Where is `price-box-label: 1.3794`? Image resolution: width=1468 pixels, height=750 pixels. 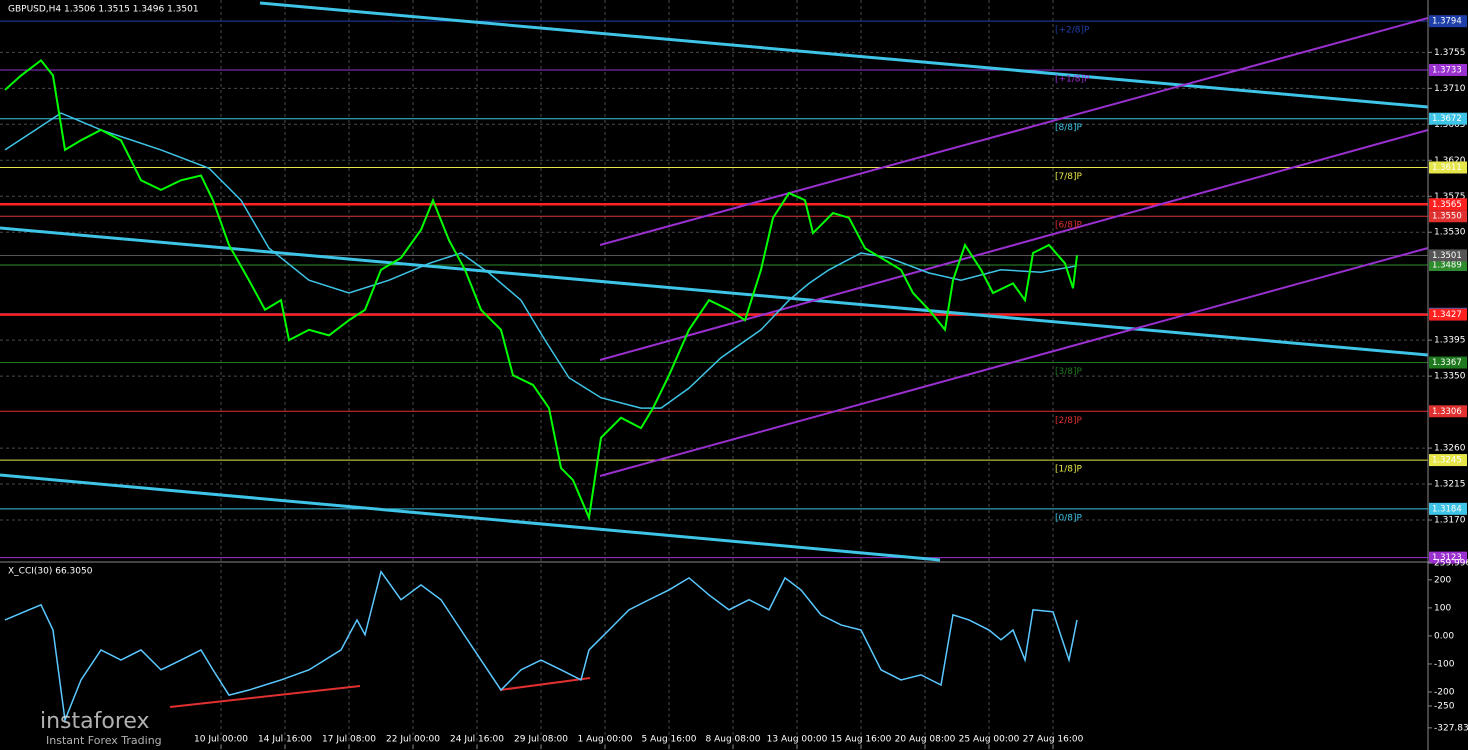
price-box-label: 1.3794 is located at coordinates (1447, 22).